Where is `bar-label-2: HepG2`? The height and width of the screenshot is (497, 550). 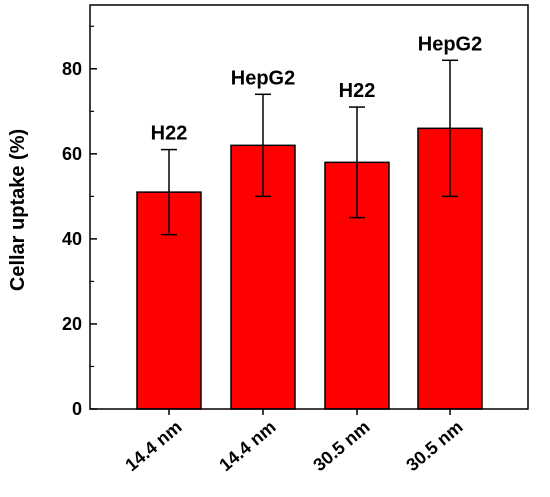 bar-label-2: HepG2 is located at coordinates (263, 78).